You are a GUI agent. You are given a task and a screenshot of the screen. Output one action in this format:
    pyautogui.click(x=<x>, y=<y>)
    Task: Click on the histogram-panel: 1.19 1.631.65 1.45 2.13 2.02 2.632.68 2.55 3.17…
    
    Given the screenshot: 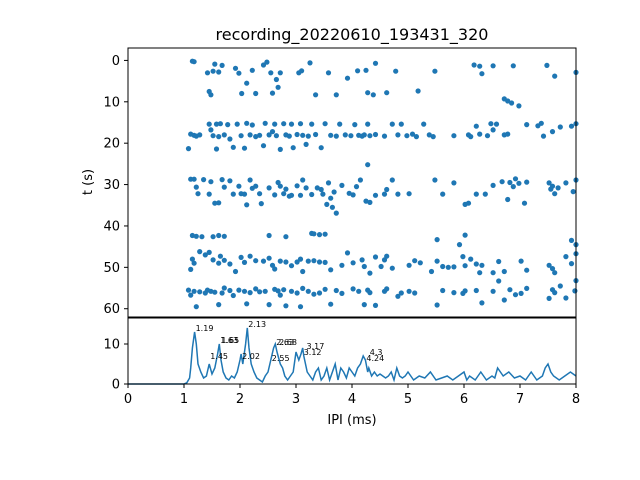 What is the action you would take?
    pyautogui.click(x=341, y=362)
    